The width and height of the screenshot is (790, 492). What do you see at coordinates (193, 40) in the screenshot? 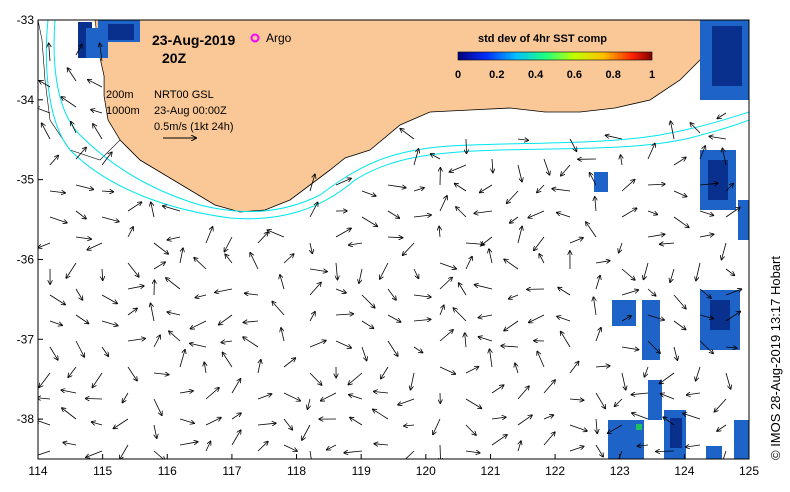
I see `date-label: 23-Aug-2019` at bounding box center [193, 40].